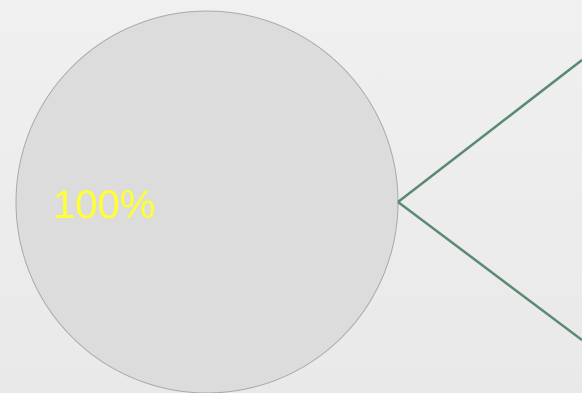  I want to click on pie-labels: 100%, so click(104, 205).